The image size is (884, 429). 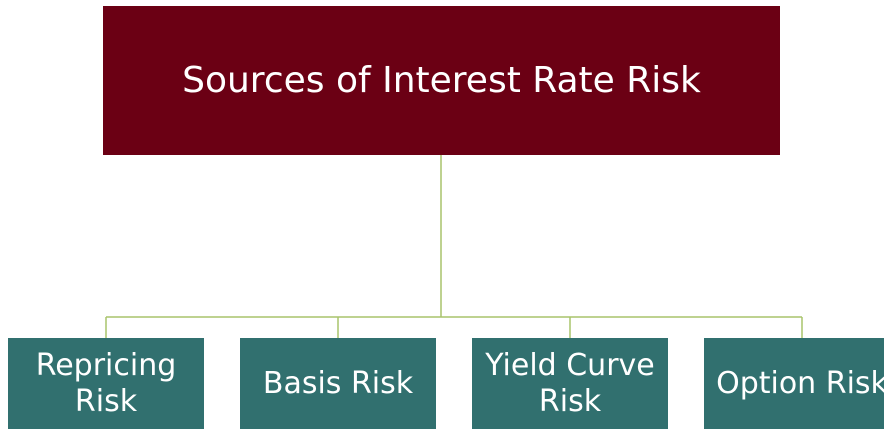 What do you see at coordinates (794, 383) in the screenshot?
I see `child-node: Option Risk` at bounding box center [794, 383].